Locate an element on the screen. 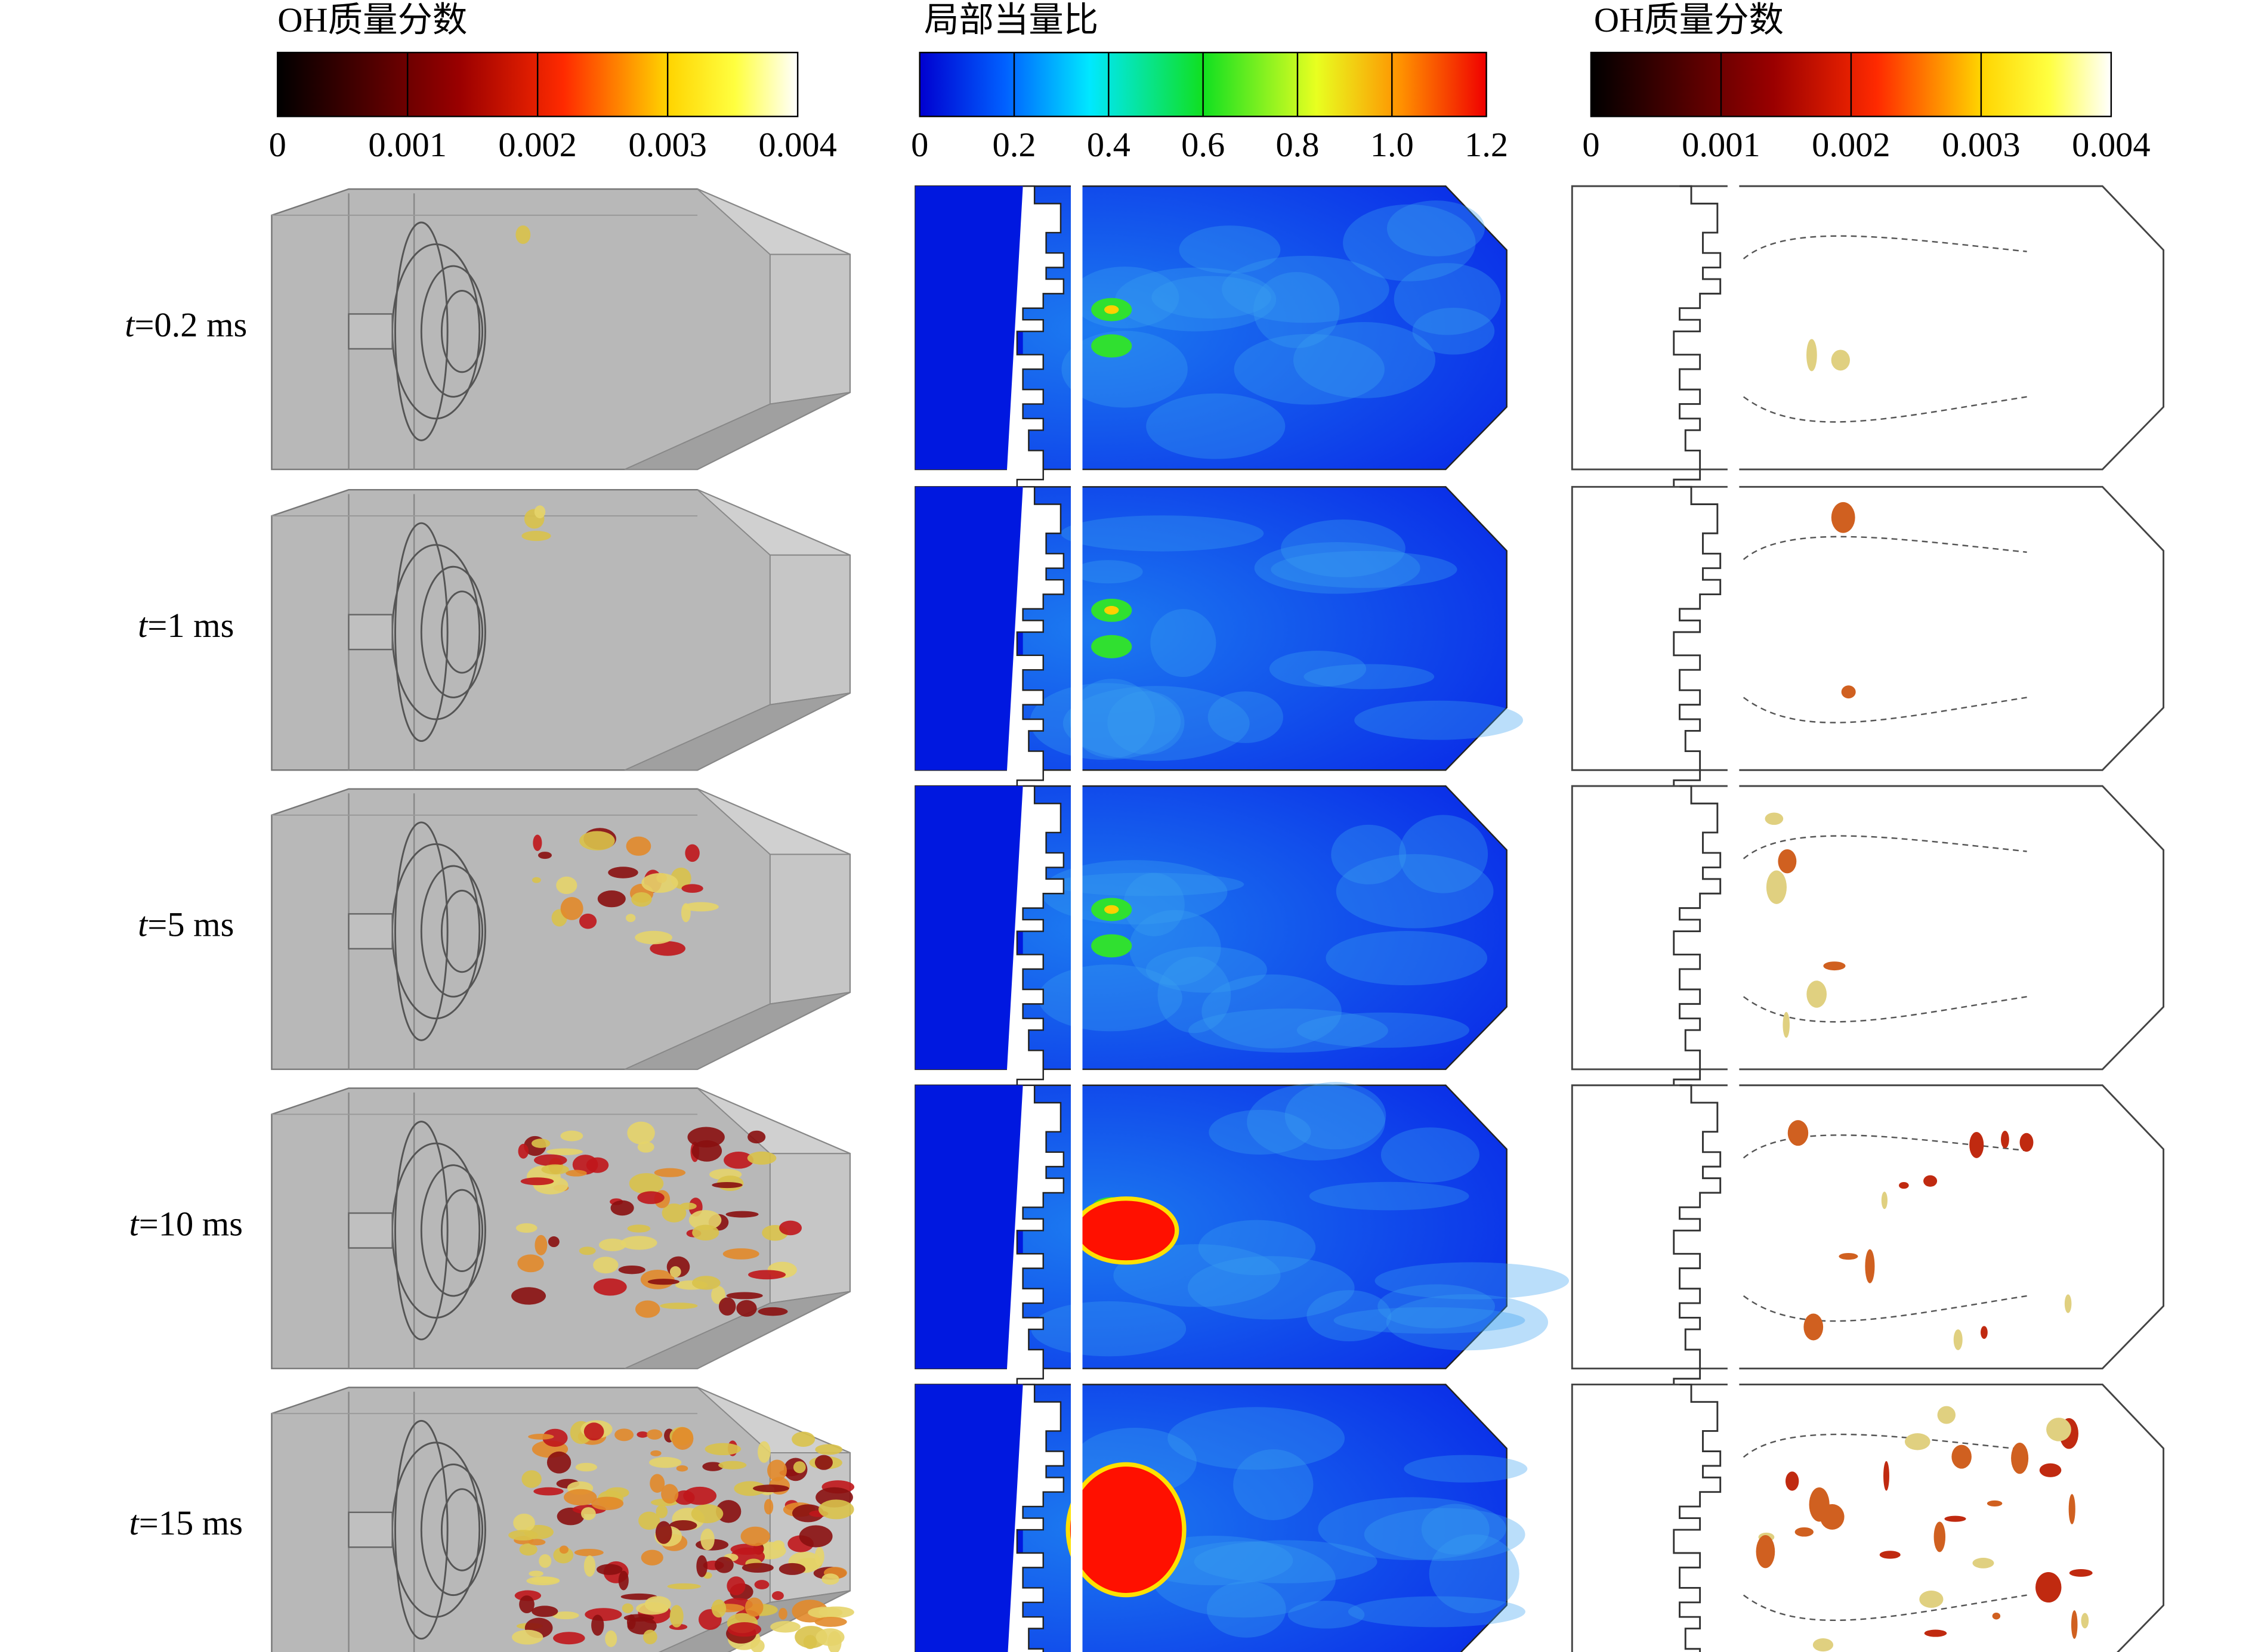 This screenshot has height=1652, width=2255. time-text: =15 ms is located at coordinates (191, 1524).